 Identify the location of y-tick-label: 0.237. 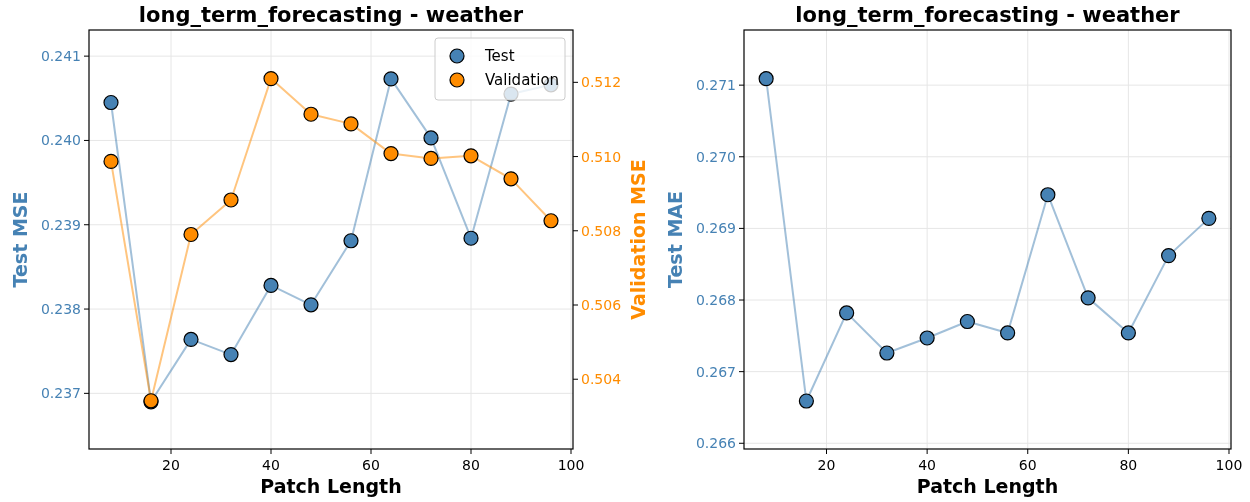
(60, 393).